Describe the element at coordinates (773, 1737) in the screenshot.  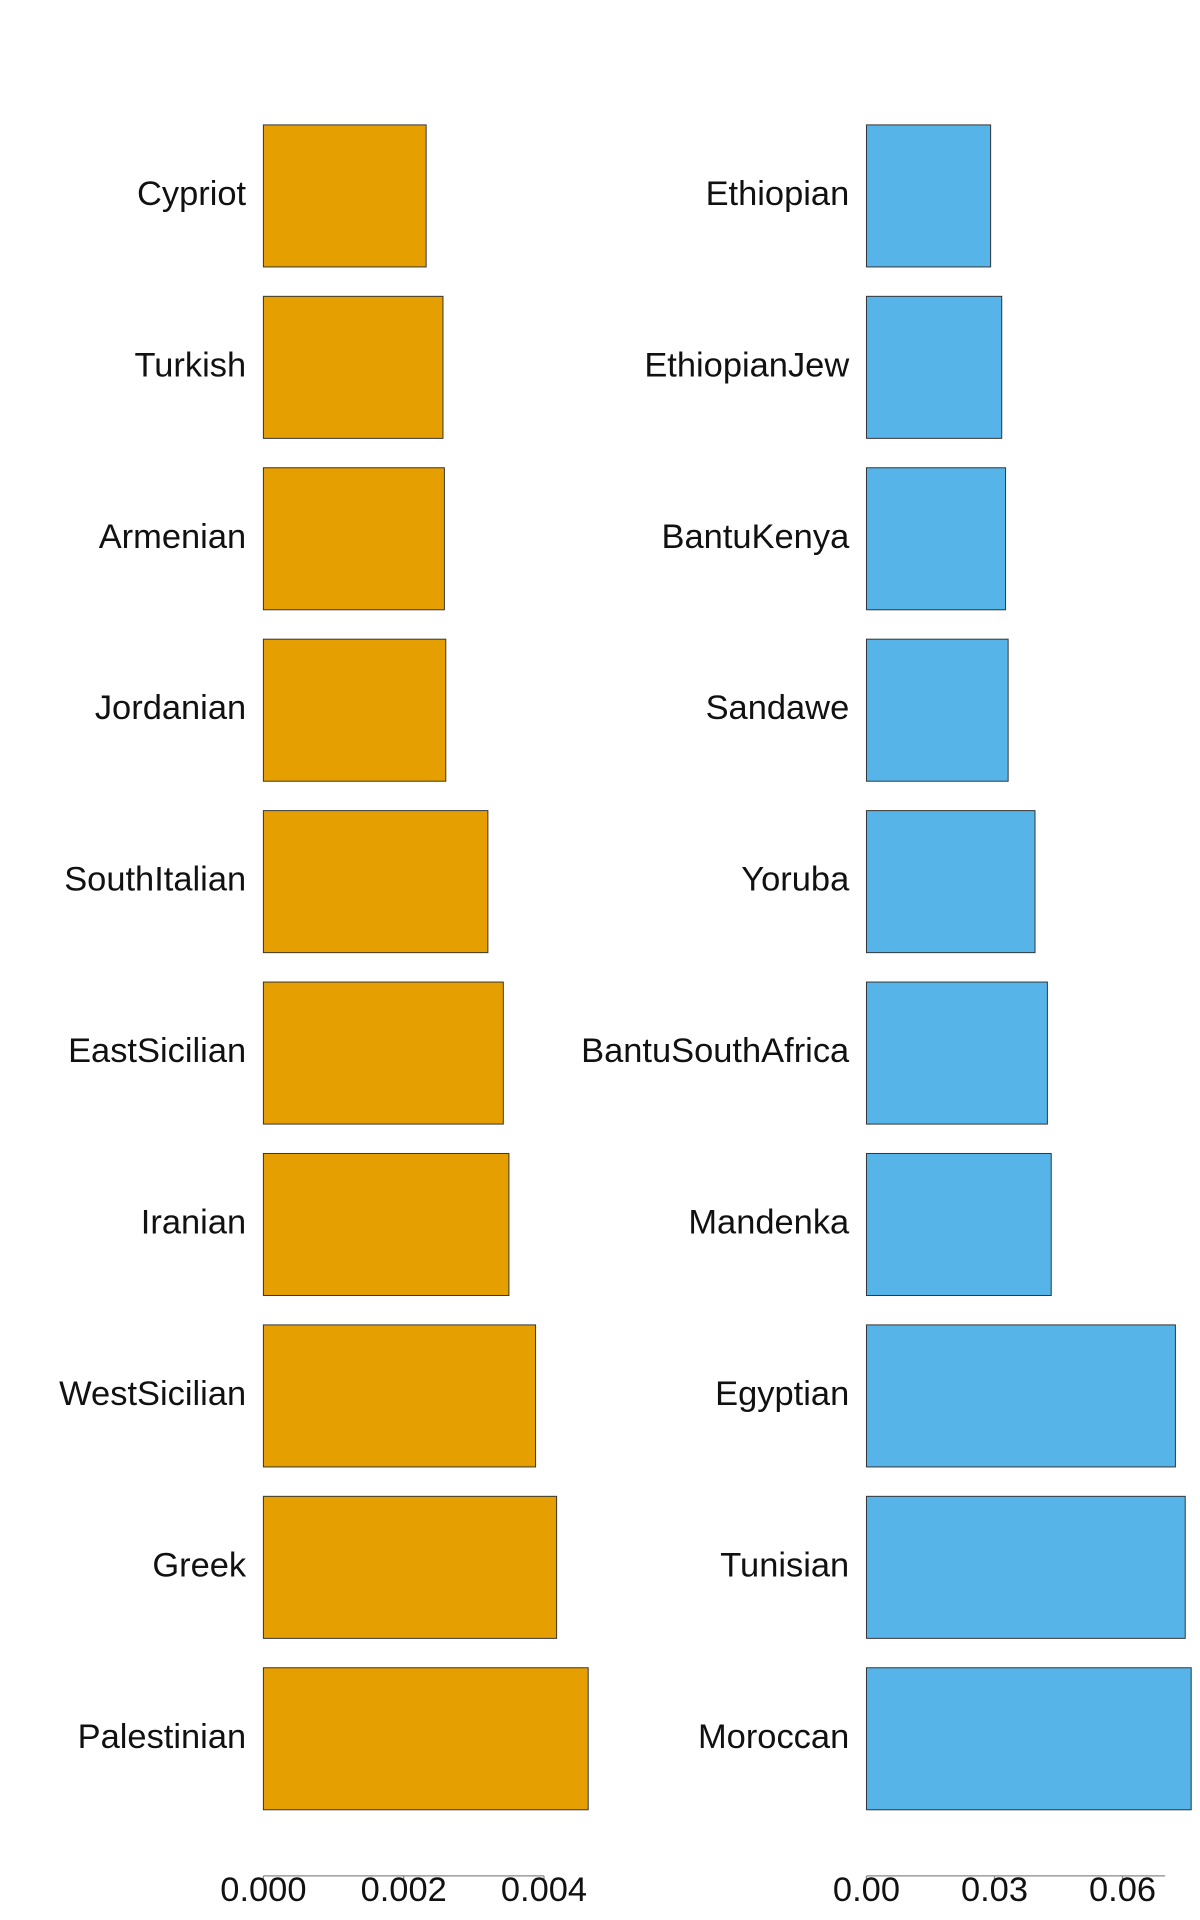
I see `category-label: Moroccan` at that location.